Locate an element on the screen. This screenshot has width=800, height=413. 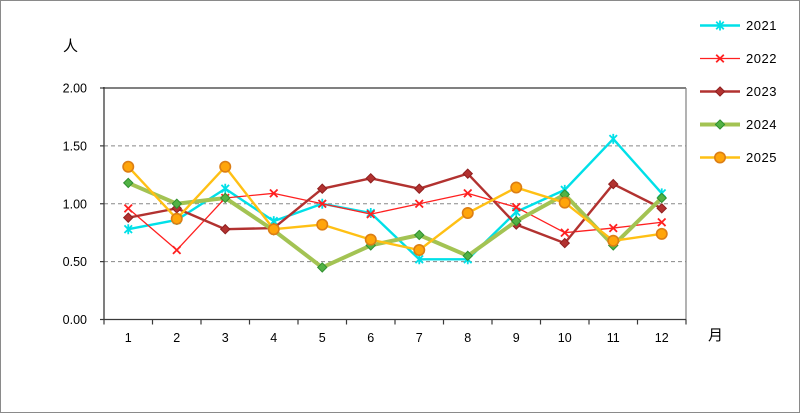
legend-label: 2025 is located at coordinates (761, 157).